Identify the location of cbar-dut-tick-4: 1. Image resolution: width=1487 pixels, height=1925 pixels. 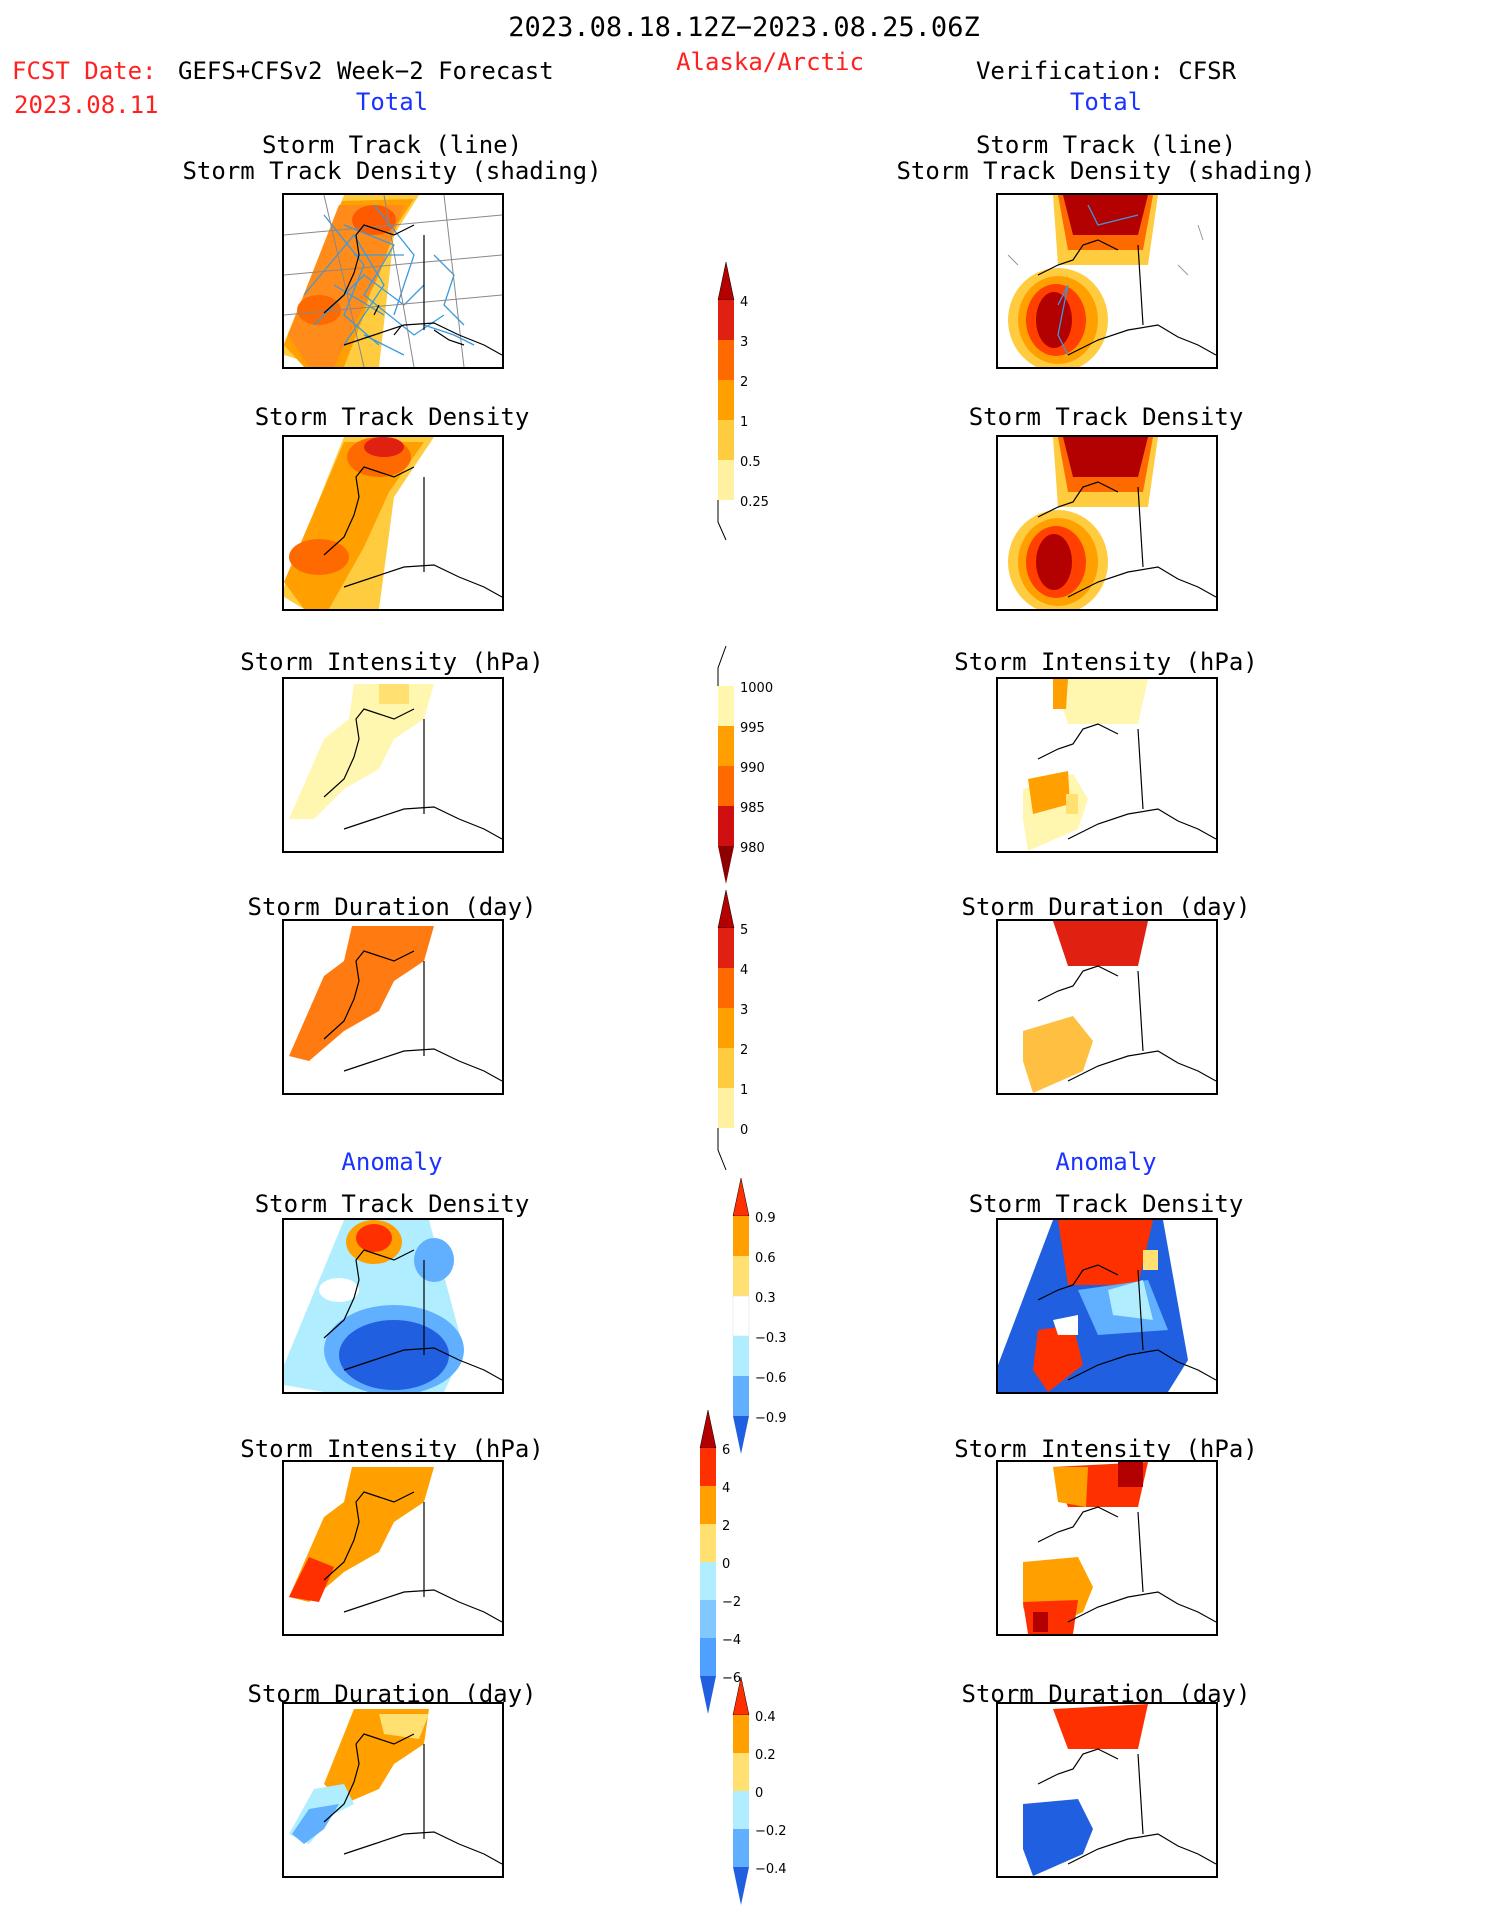
(744, 1090).